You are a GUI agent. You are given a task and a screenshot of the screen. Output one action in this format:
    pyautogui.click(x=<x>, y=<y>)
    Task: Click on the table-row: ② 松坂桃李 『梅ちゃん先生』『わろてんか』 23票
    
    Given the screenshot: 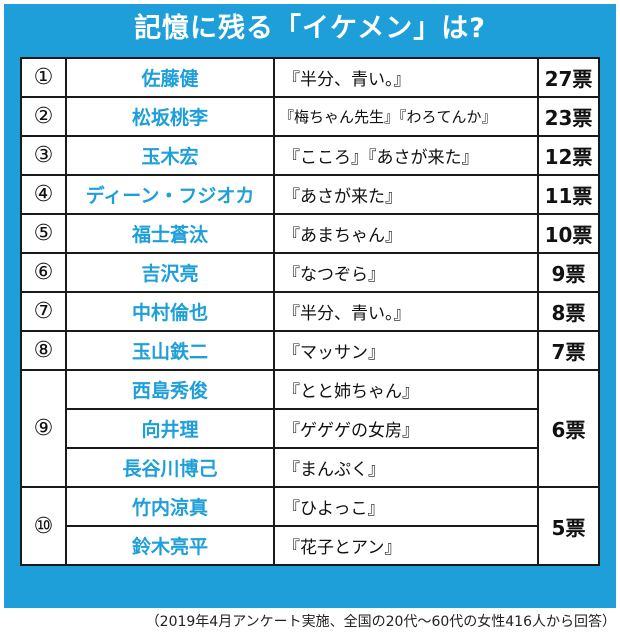 What is the action you would take?
    pyautogui.click(x=310, y=116)
    